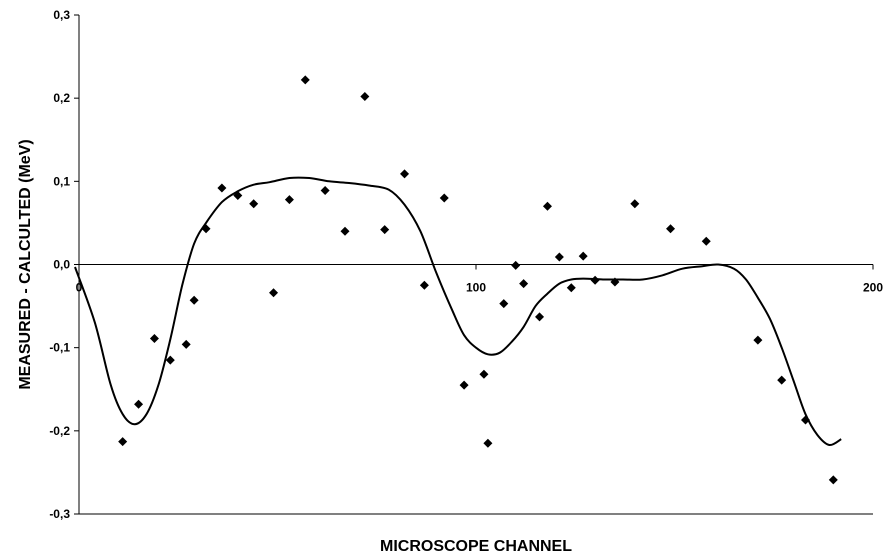 This screenshot has width=888, height=558. I want to click on y-ticks: -0,3 -0,2 -0,1 0,0 0,1 0,2 0,3, so click(64, 264).